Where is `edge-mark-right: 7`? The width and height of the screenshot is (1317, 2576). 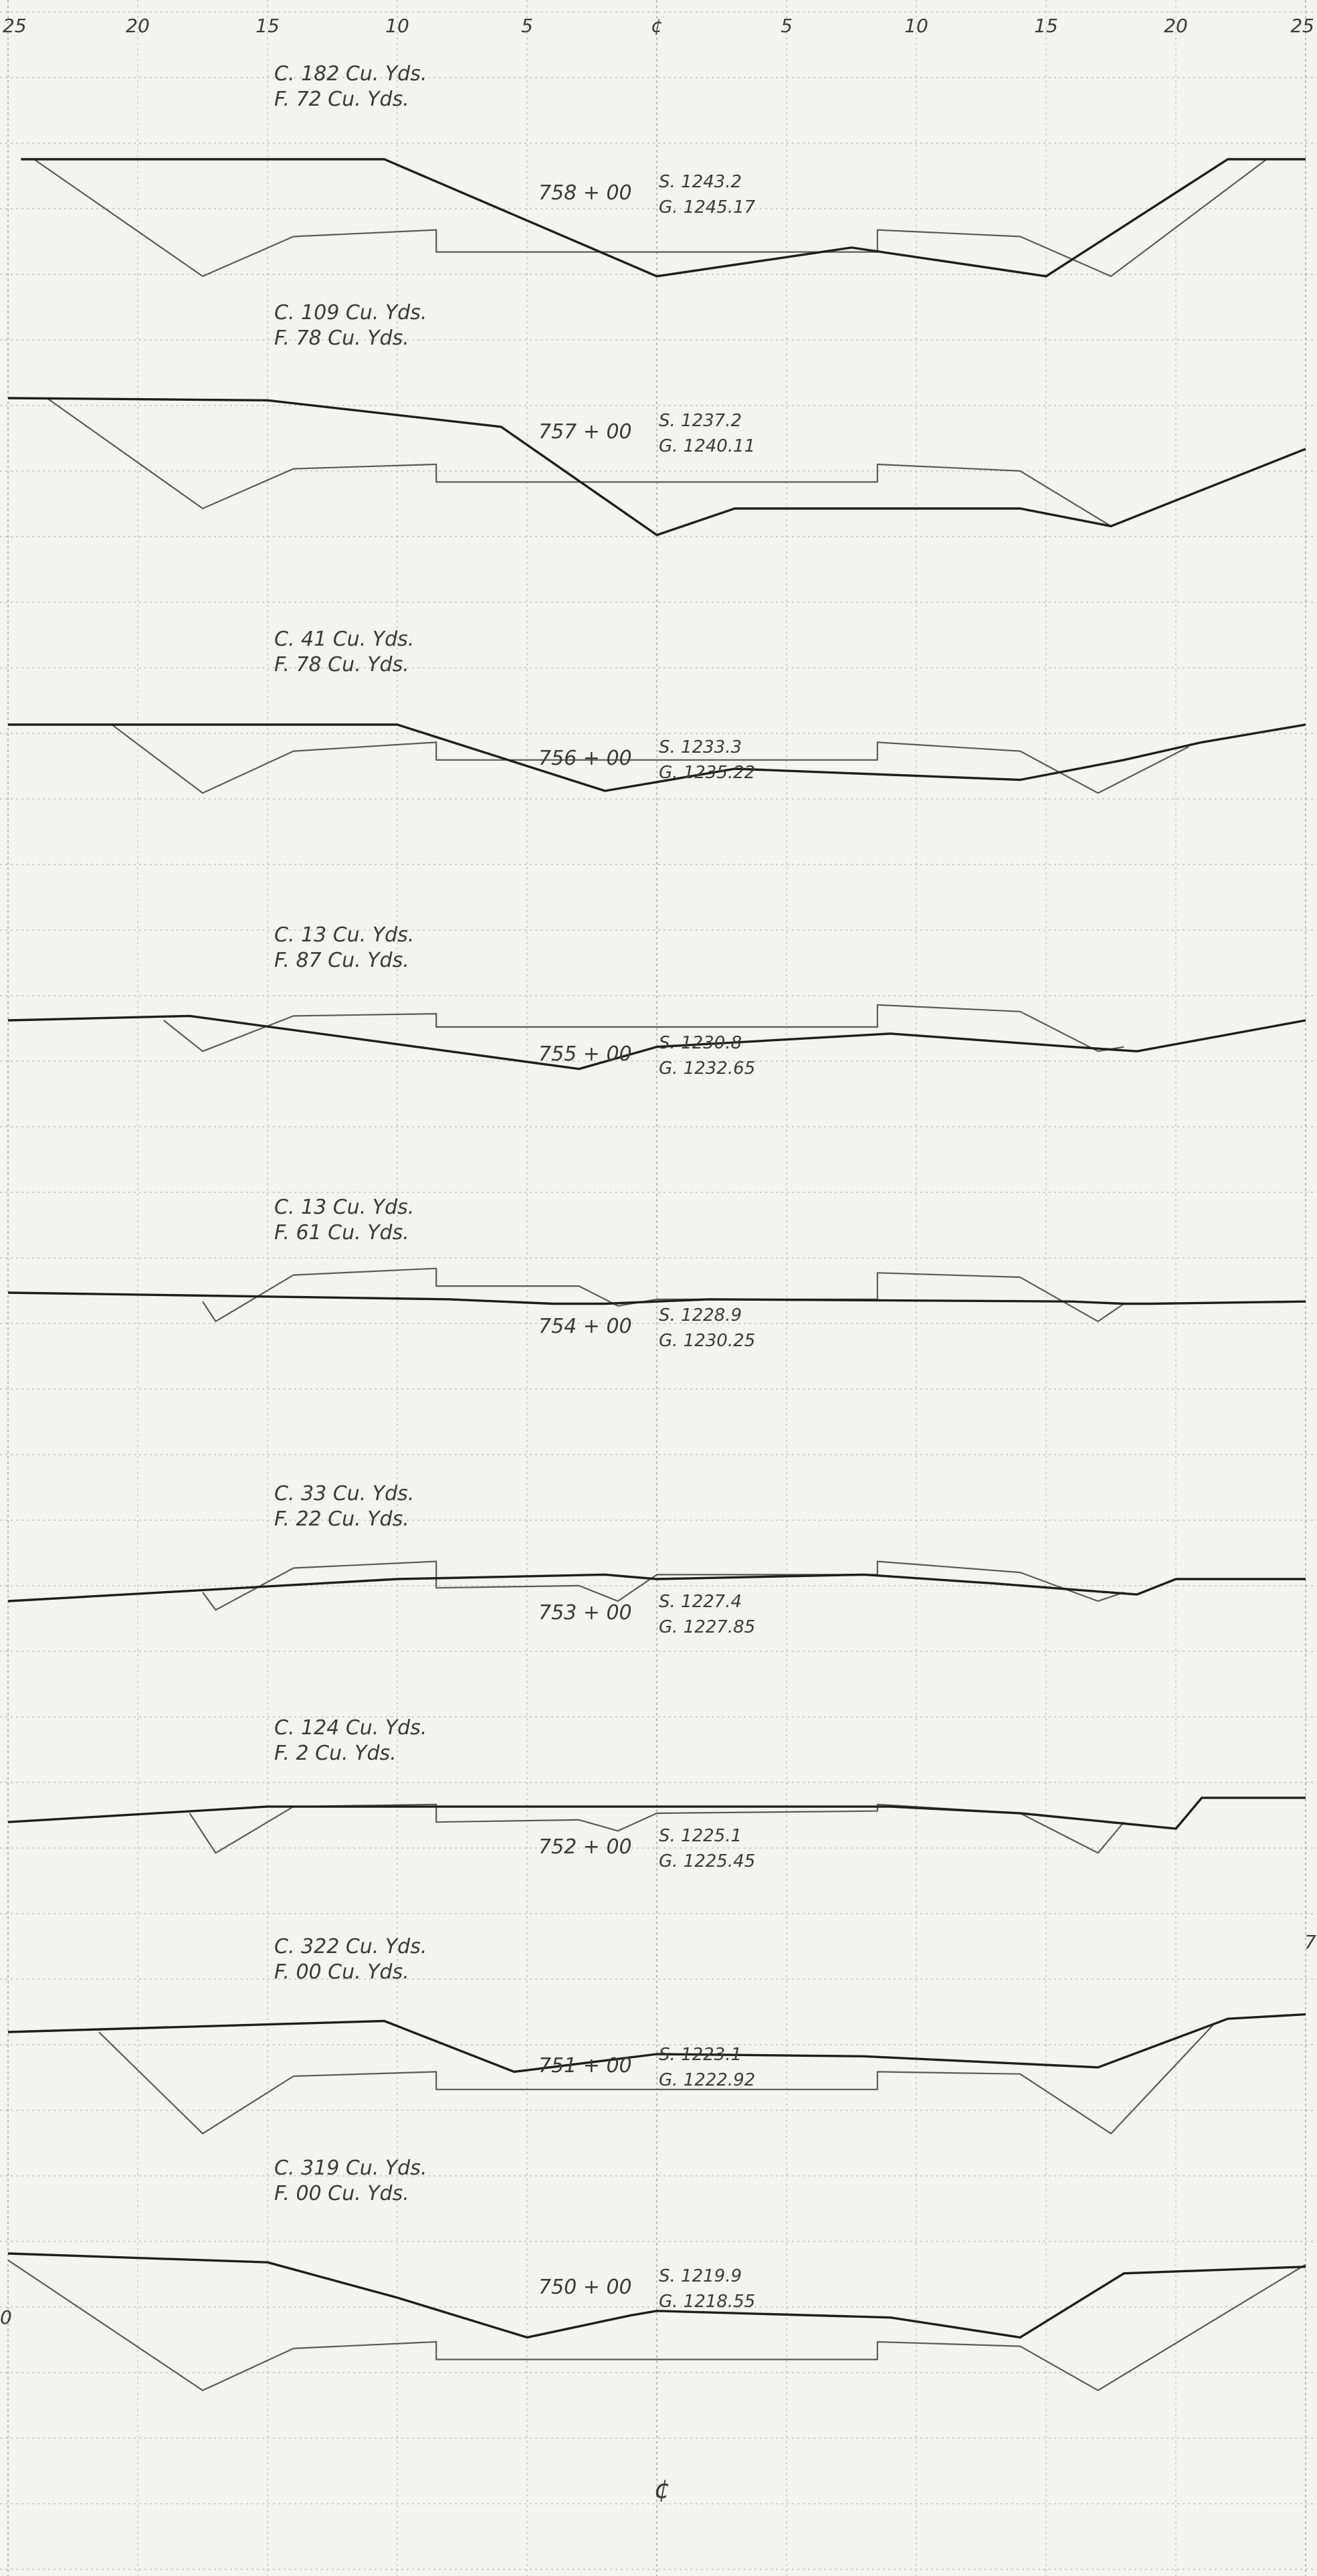
edge-mark-right: 7 is located at coordinates (1310, 1942).